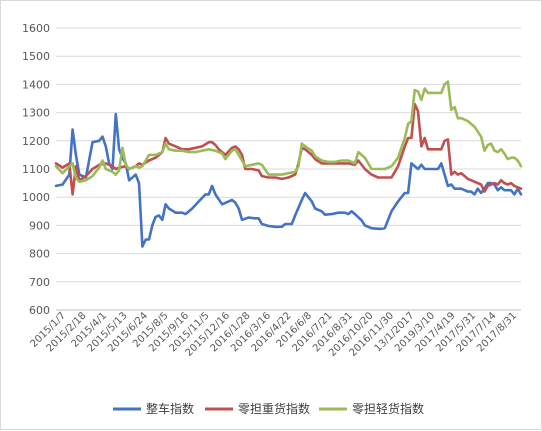  What do you see at coordinates (36, 197) in the screenshot?
I see `y-tick-label: 1000` at bounding box center [36, 197].